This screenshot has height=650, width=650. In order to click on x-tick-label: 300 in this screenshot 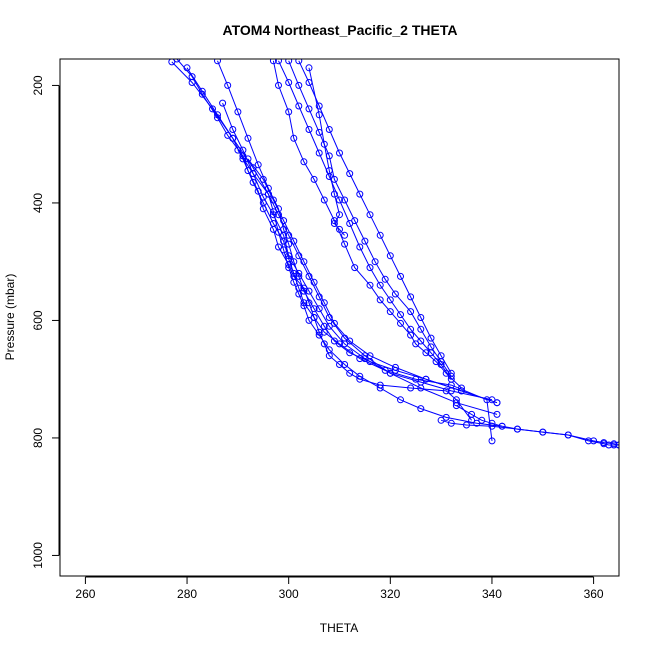, I will do `click(289, 594)`.